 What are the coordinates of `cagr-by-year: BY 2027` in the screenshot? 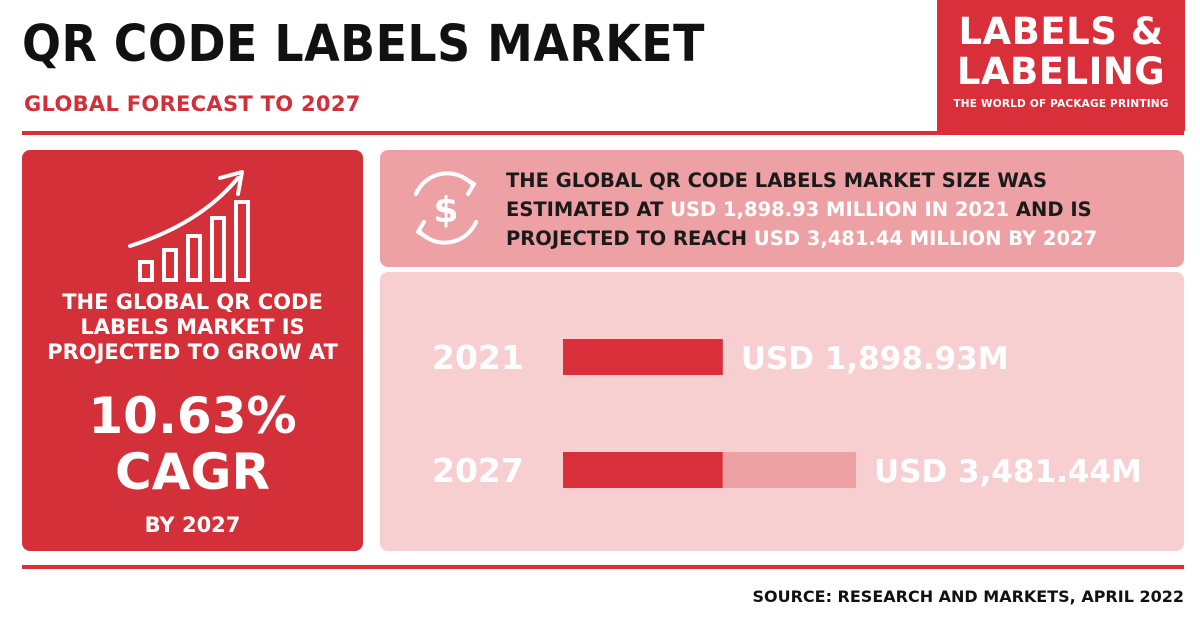 It's located at (192, 525).